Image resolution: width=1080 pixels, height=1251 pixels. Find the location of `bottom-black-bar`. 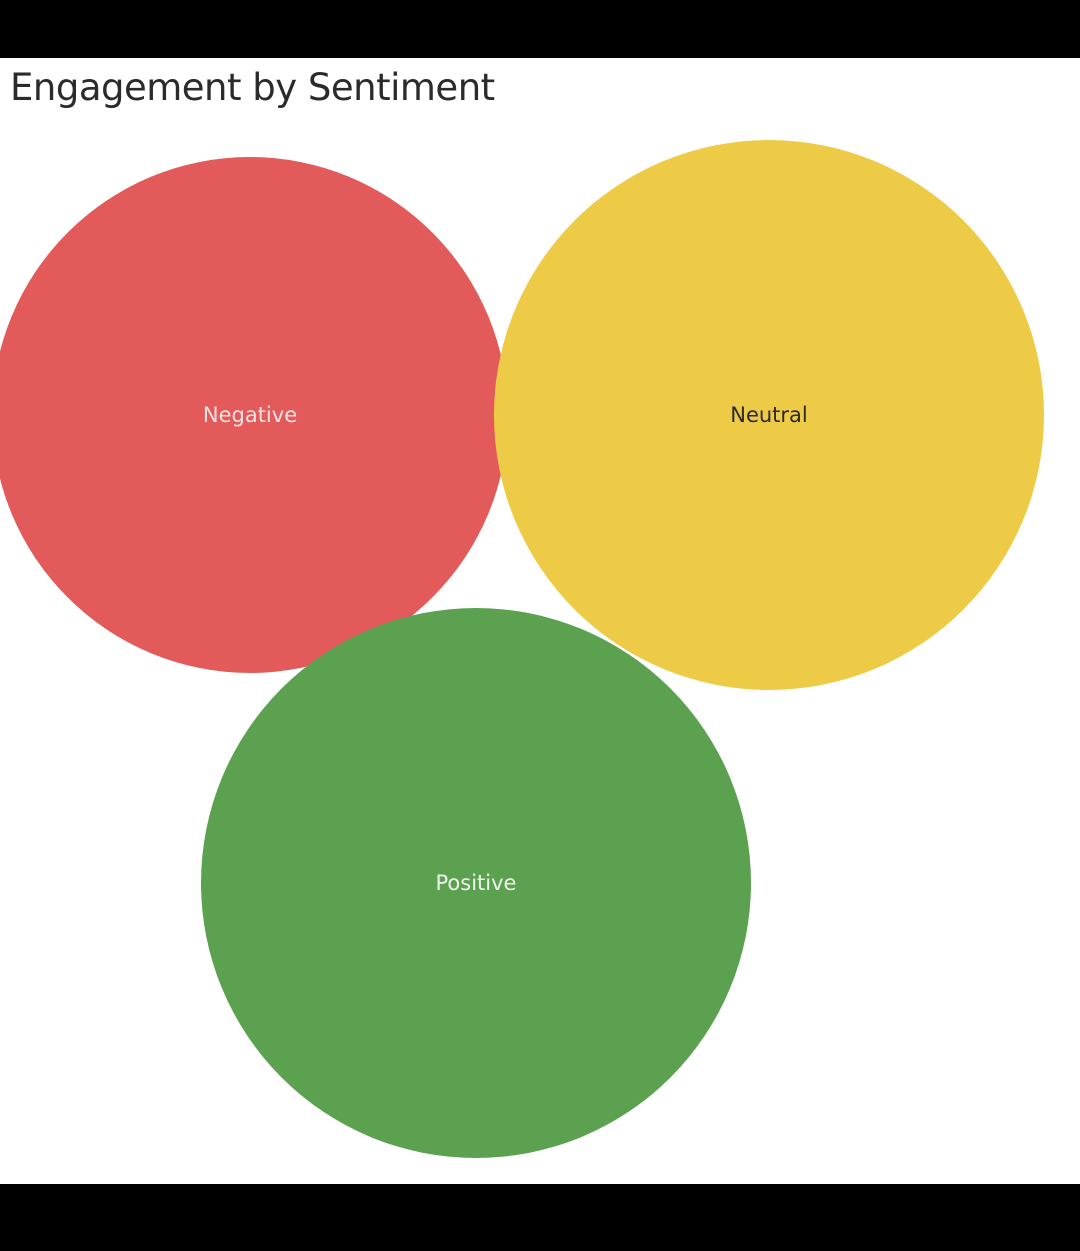

bottom-black-bar is located at coordinates (540, 1217).